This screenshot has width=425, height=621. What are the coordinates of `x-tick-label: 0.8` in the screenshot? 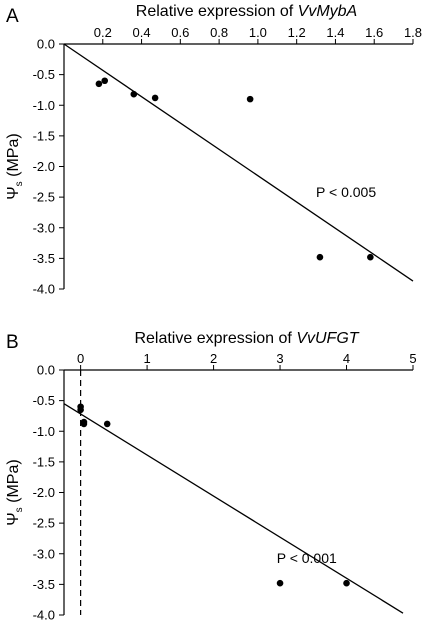 It's located at (219, 32).